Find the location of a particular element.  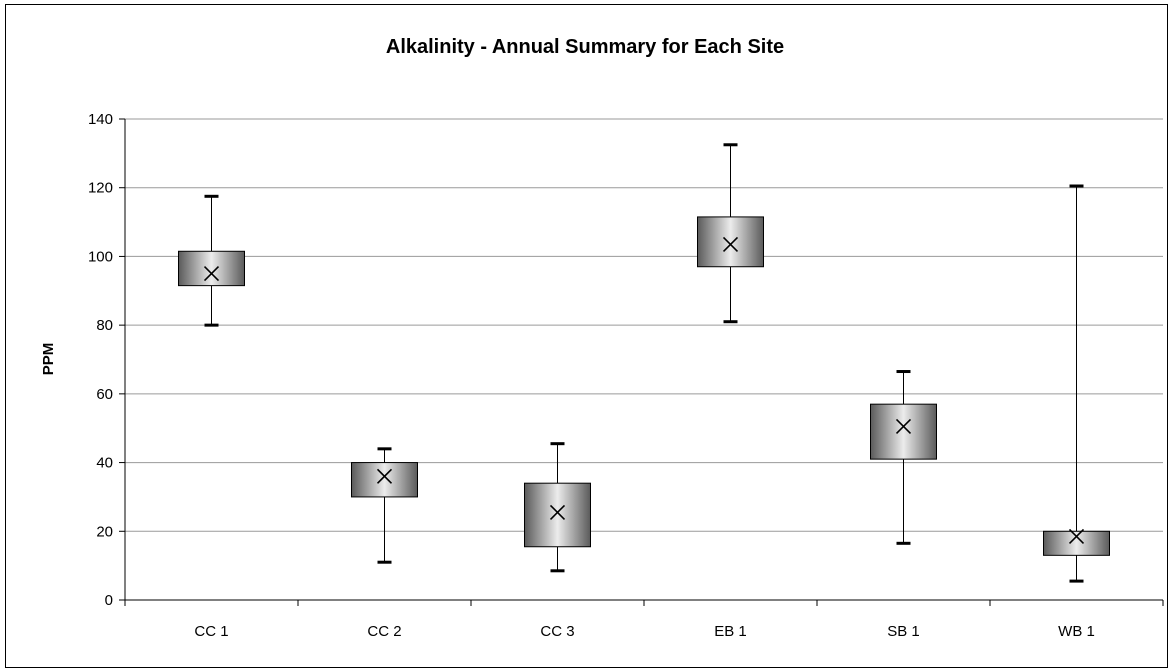

x-tick-label: CC 3 is located at coordinates (557, 631).